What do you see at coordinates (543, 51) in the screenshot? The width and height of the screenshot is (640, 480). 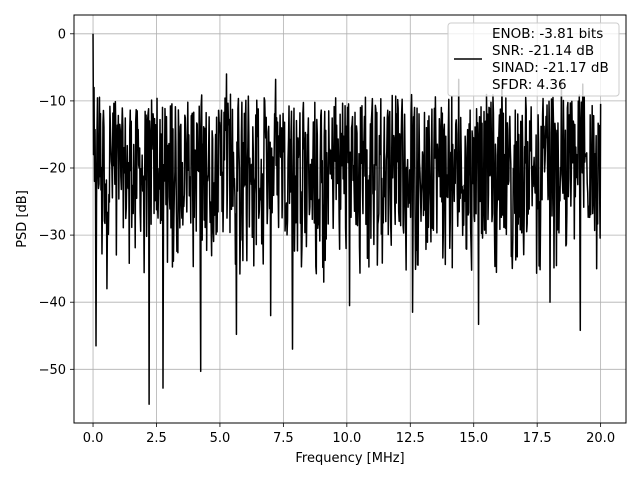 I see `legend-entry-snr: SNR: -21.14 dB` at bounding box center [543, 51].